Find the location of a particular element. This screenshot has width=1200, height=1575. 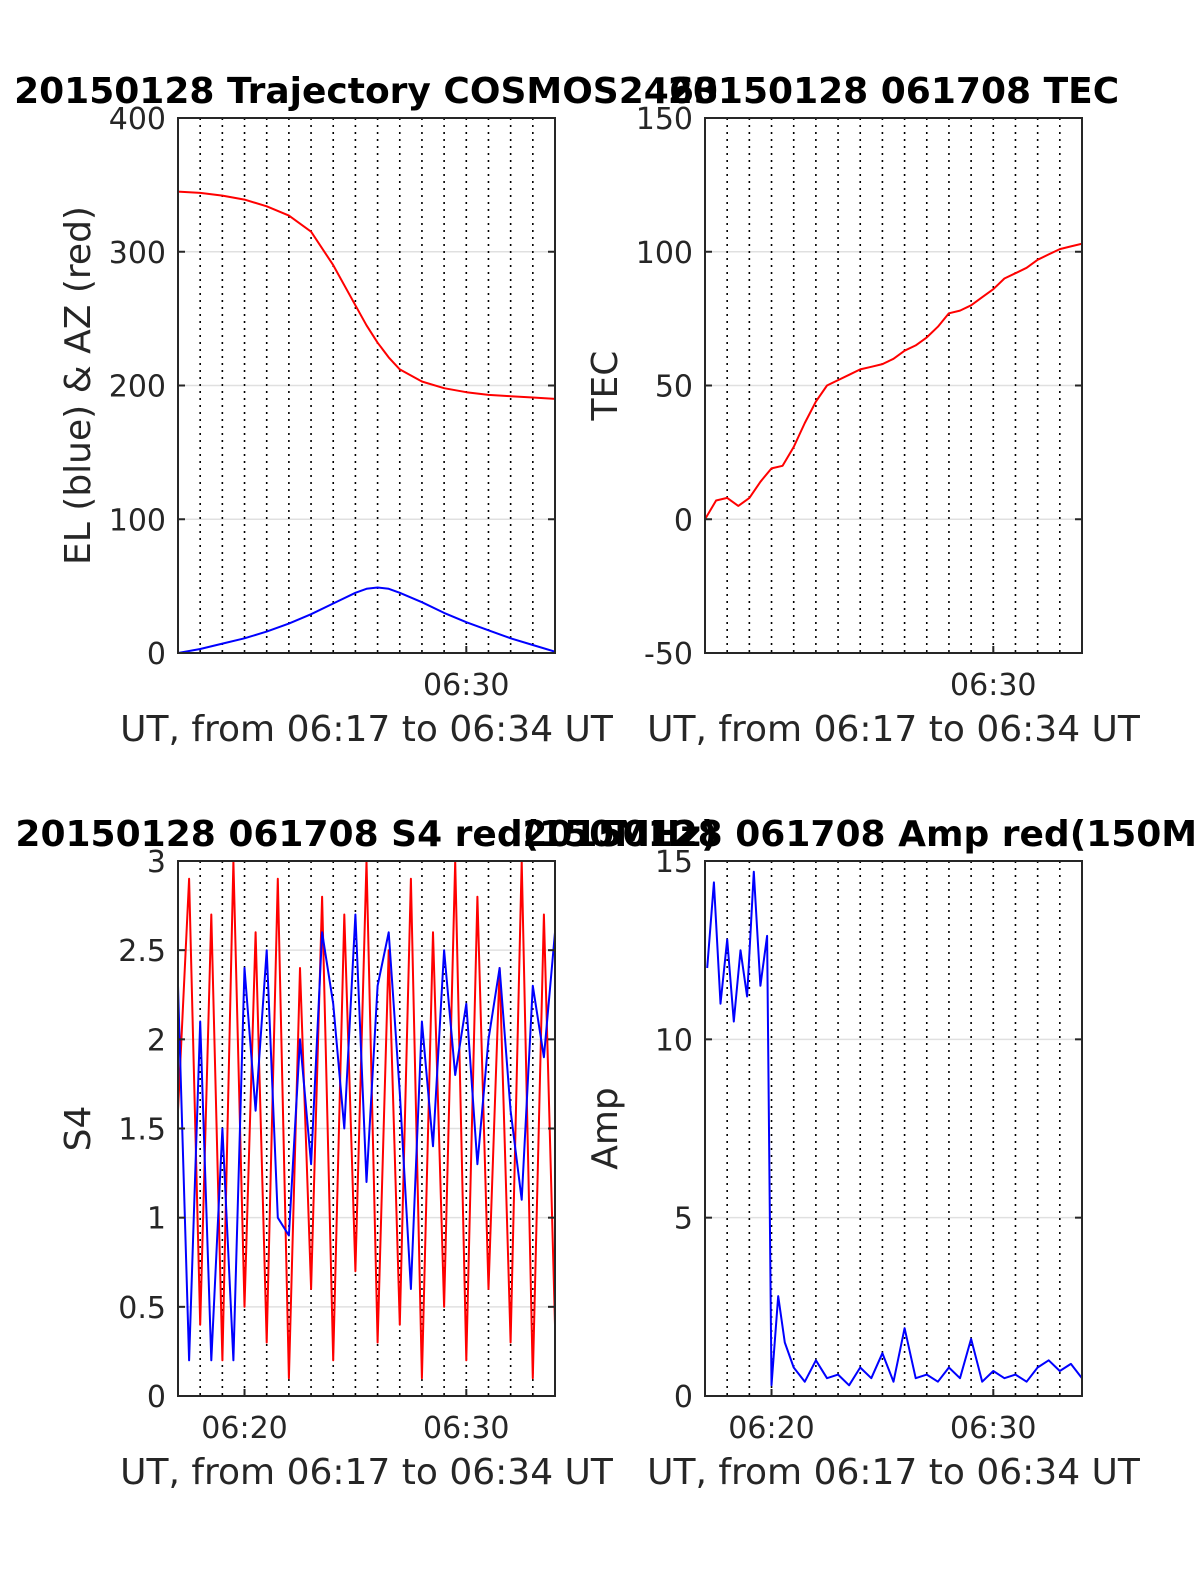

y-axis-label: TEC is located at coordinates (605, 386).